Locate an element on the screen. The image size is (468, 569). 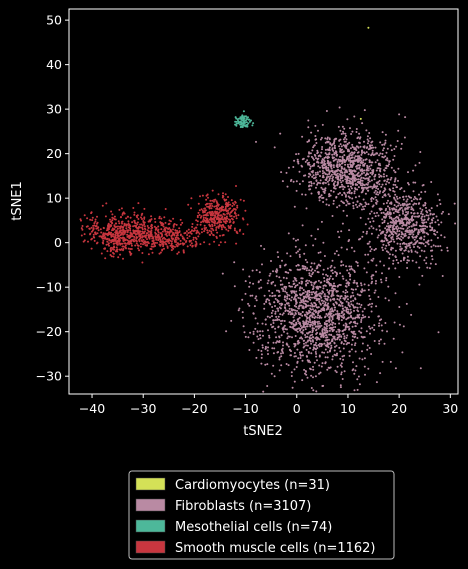
x-axis-title: tSNE2 is located at coordinates (263, 431).